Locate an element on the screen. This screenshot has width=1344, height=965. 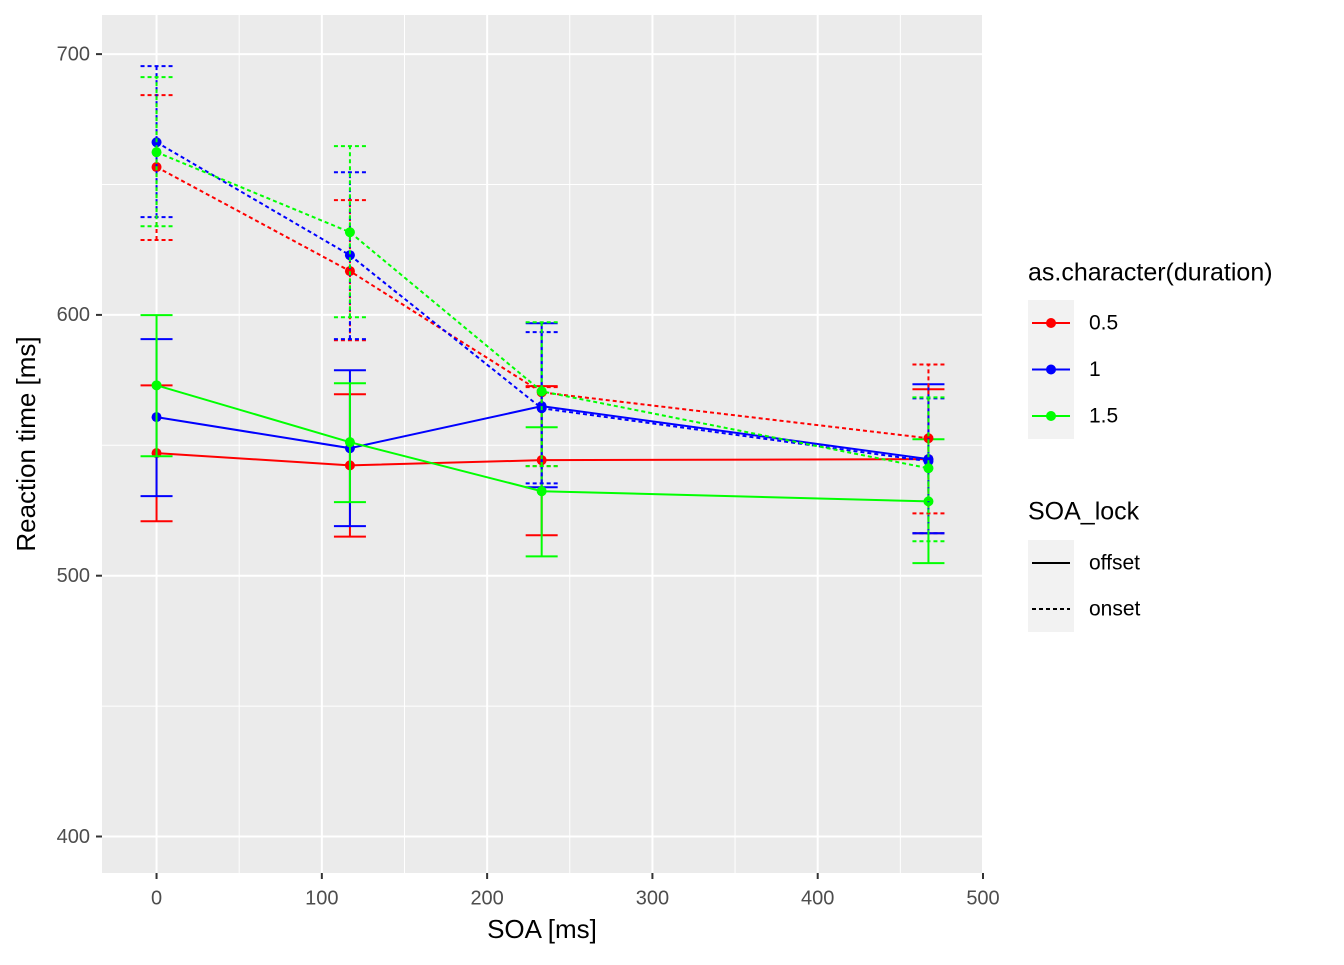
y-tick-label: 600 is located at coordinates (73, 315).